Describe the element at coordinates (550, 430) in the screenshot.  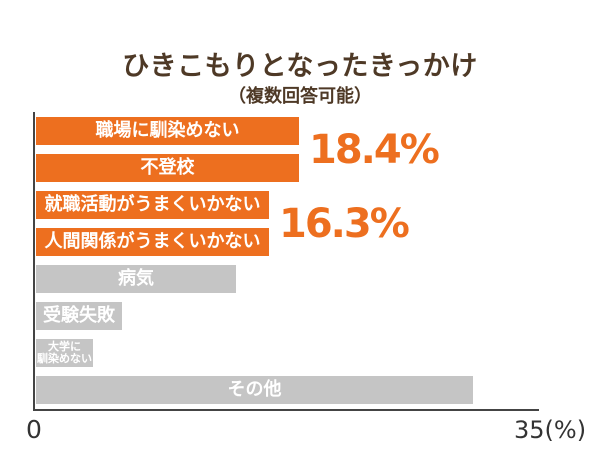
I see `x-tick-max: 35(%)` at that location.